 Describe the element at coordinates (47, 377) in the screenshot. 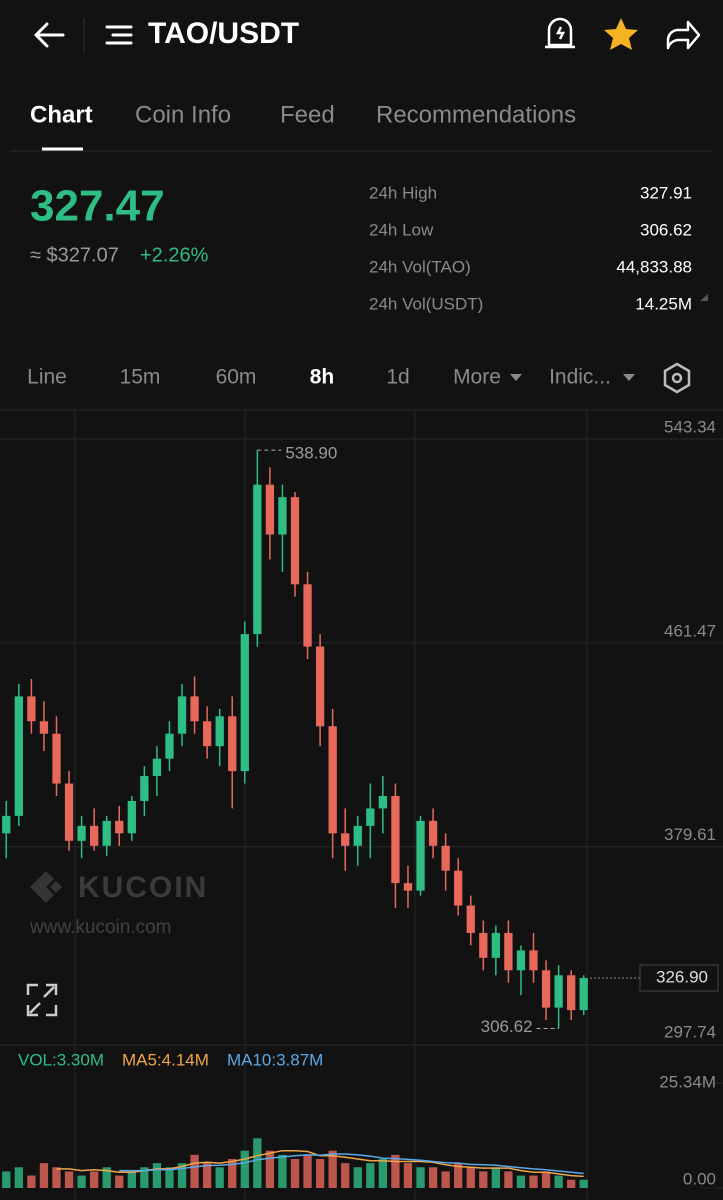

I see `interval-option: Line` at that location.